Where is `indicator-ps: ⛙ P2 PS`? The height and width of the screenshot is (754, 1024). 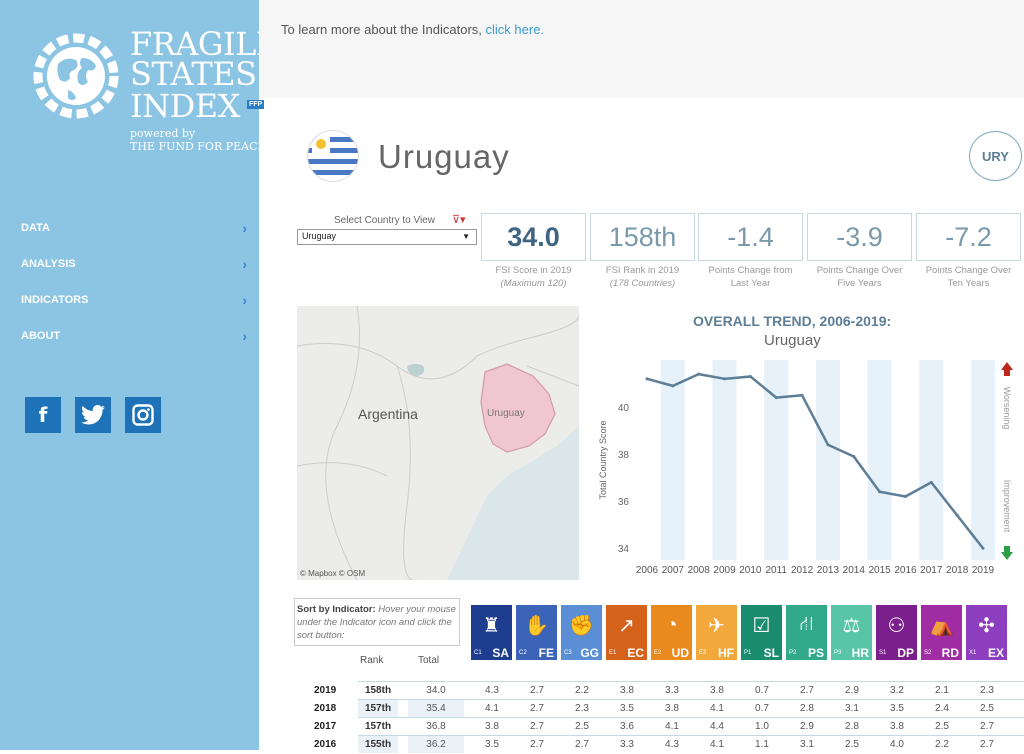 indicator-ps: ⛙ P2 PS is located at coordinates (806, 632).